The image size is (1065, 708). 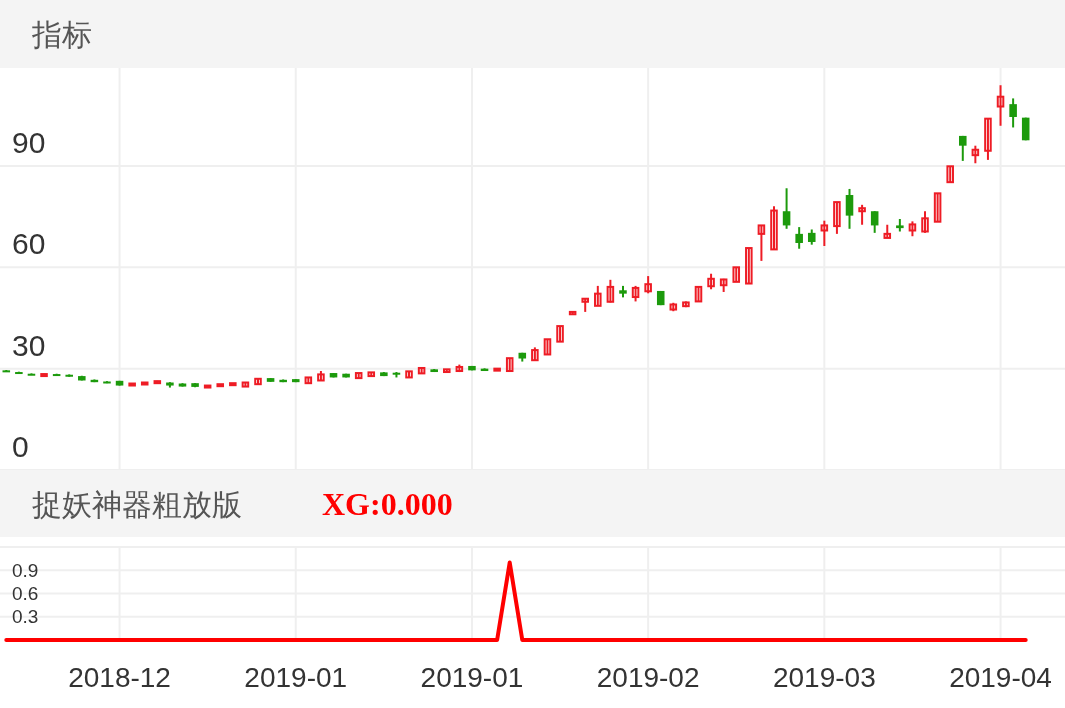 I want to click on y-tick-label: 0.3, so click(x=25, y=617).